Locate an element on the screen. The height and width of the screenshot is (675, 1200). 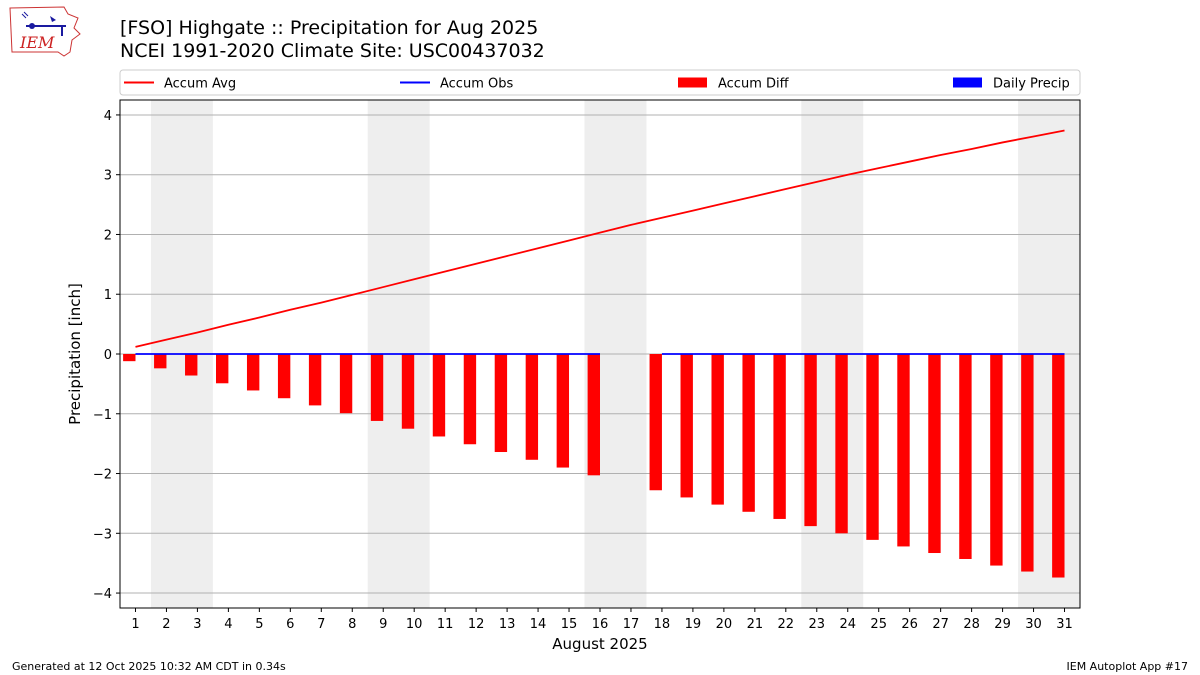
x-tick-label-2: 2 is located at coordinates (166, 624).